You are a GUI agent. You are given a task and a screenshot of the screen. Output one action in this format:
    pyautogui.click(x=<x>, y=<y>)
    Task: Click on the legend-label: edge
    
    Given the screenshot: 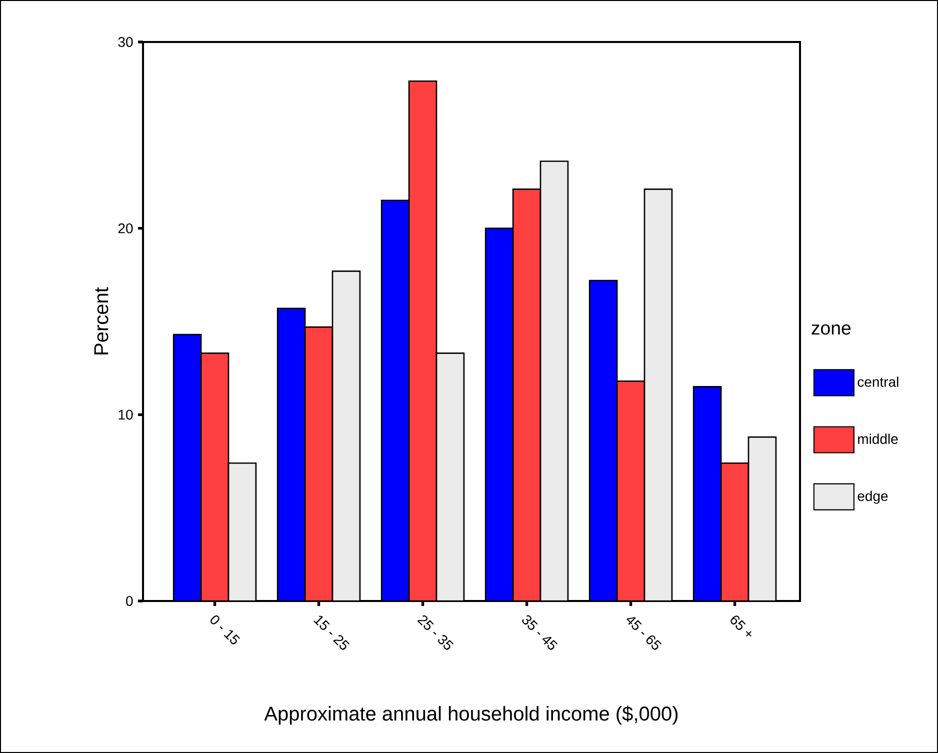 What is the action you would take?
    pyautogui.click(x=873, y=497)
    